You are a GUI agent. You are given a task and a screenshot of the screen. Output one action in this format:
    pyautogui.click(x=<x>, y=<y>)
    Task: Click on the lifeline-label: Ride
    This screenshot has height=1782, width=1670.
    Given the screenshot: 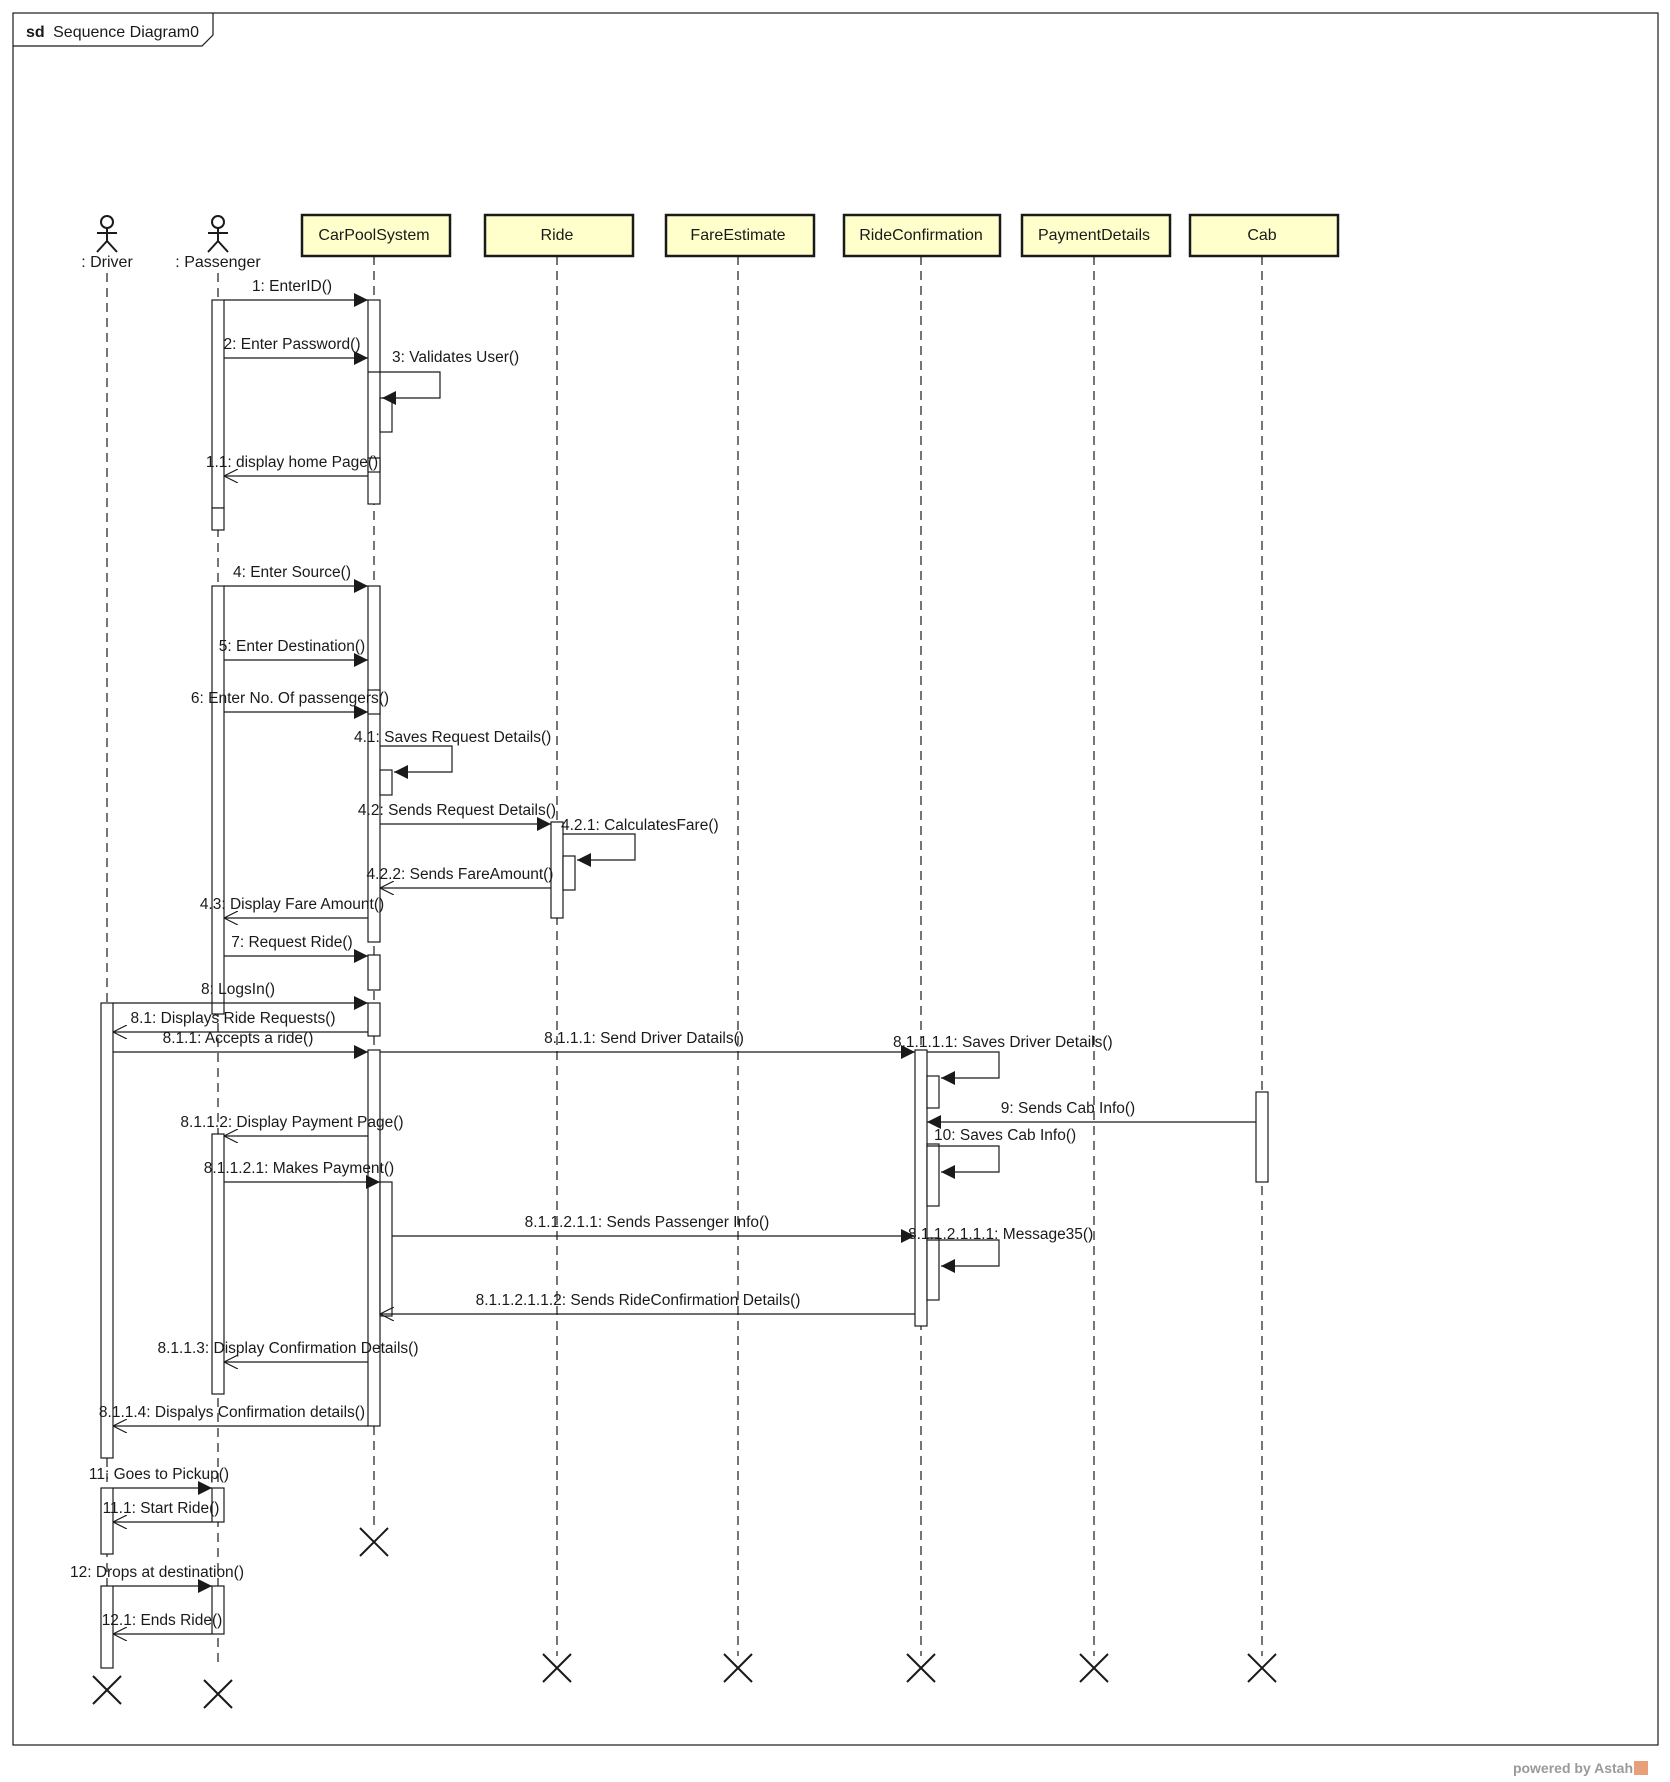 What is the action you would take?
    pyautogui.click(x=557, y=235)
    